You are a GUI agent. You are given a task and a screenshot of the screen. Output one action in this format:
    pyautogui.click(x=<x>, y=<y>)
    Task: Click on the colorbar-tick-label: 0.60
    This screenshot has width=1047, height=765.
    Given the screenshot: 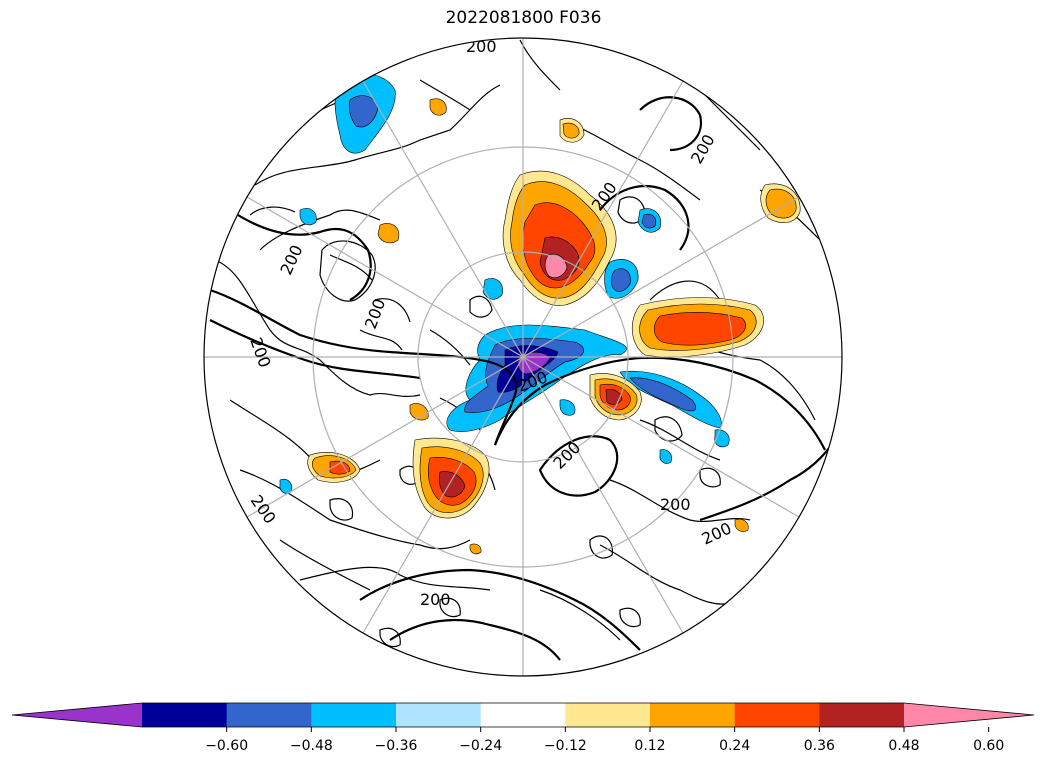 What is the action you would take?
    pyautogui.click(x=988, y=746)
    